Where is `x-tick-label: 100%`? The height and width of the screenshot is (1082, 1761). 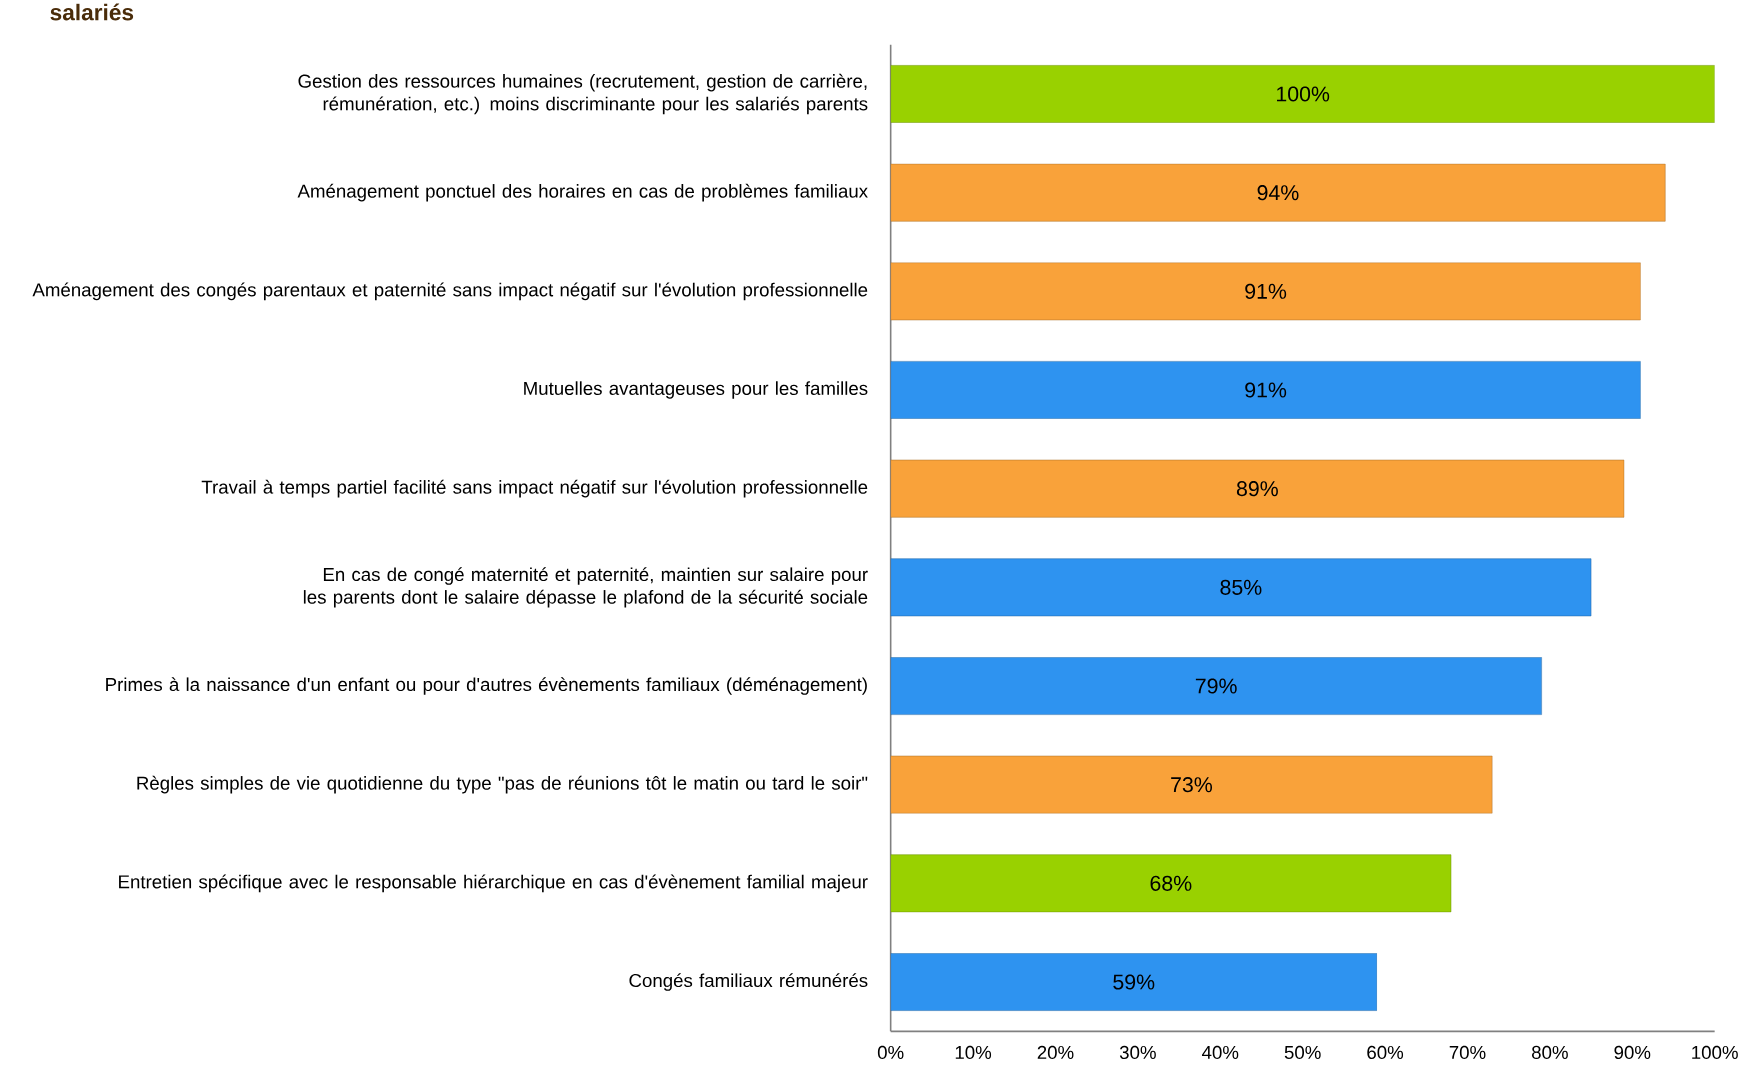
x-tick-label: 100% is located at coordinates (1715, 1052).